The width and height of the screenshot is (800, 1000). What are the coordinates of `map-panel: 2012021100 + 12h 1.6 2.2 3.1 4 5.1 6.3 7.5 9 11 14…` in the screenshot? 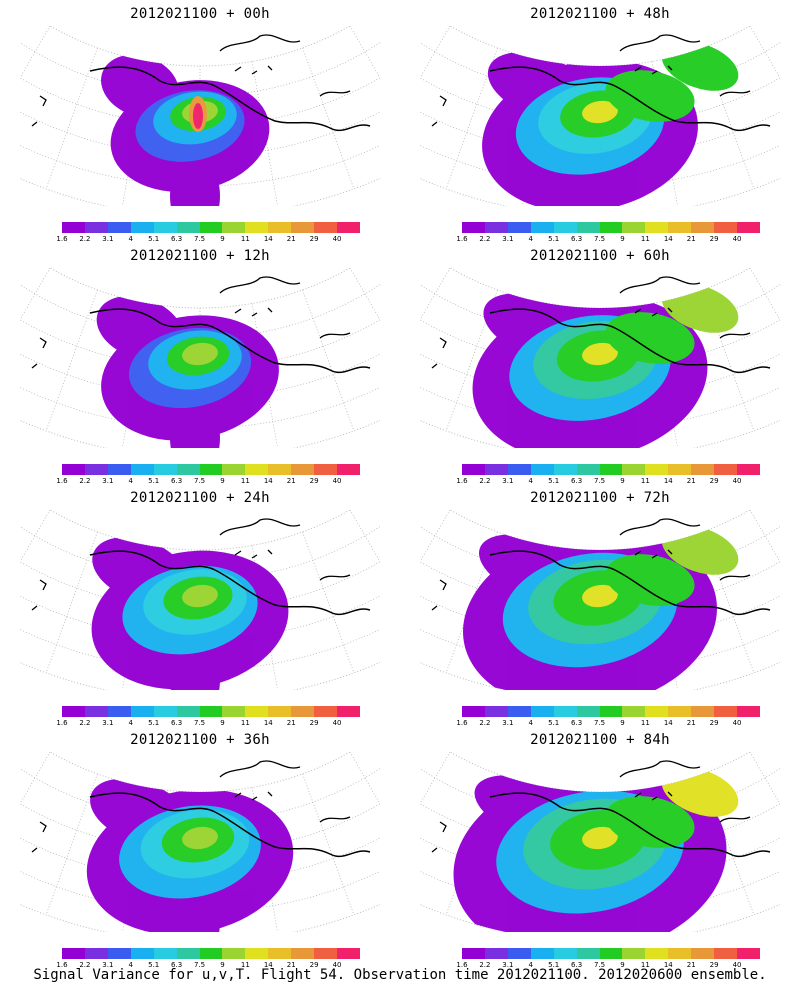 It's located at (200, 363).